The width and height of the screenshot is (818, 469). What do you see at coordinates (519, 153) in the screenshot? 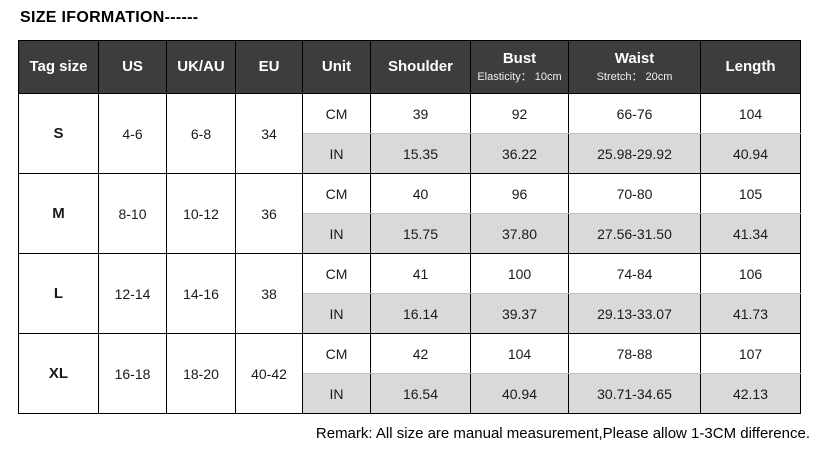
I see `bust-cell: 36.22` at bounding box center [519, 153].